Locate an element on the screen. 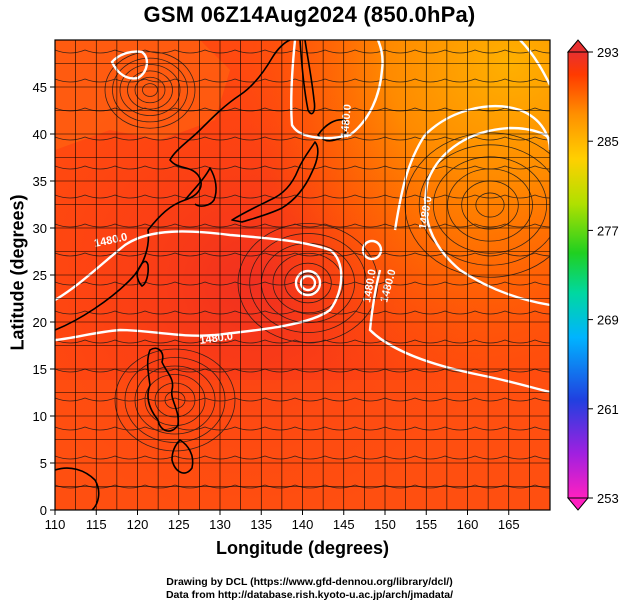 This screenshot has height=605, width=619. colorbar-tick-label: 253 is located at coordinates (608, 498).